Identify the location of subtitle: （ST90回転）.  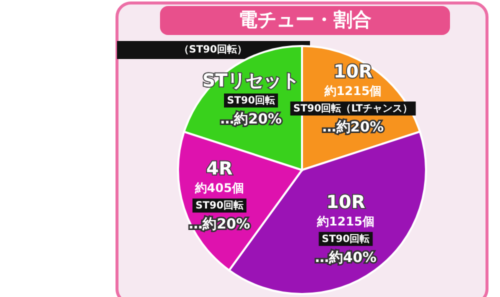
(213, 50).